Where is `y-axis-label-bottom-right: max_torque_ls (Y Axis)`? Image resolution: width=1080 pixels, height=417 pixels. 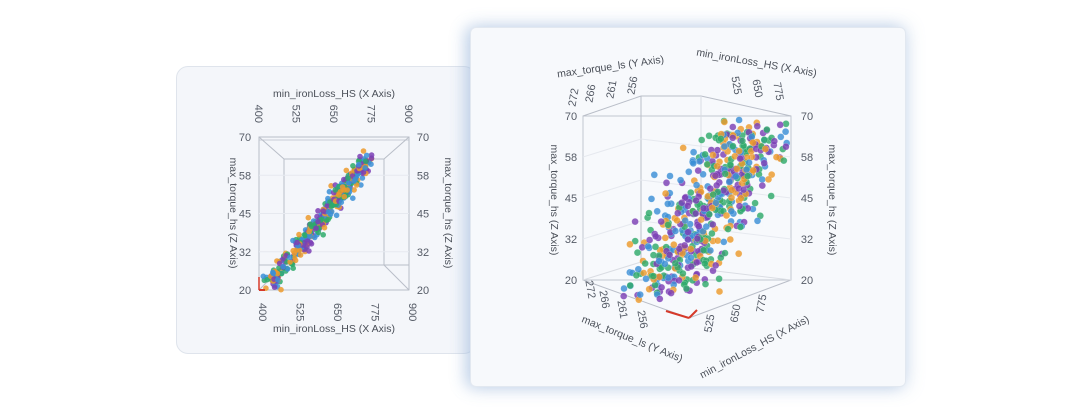 y-axis-label-bottom-right: max_torque_ls (Y Axis) is located at coordinates (632, 339).